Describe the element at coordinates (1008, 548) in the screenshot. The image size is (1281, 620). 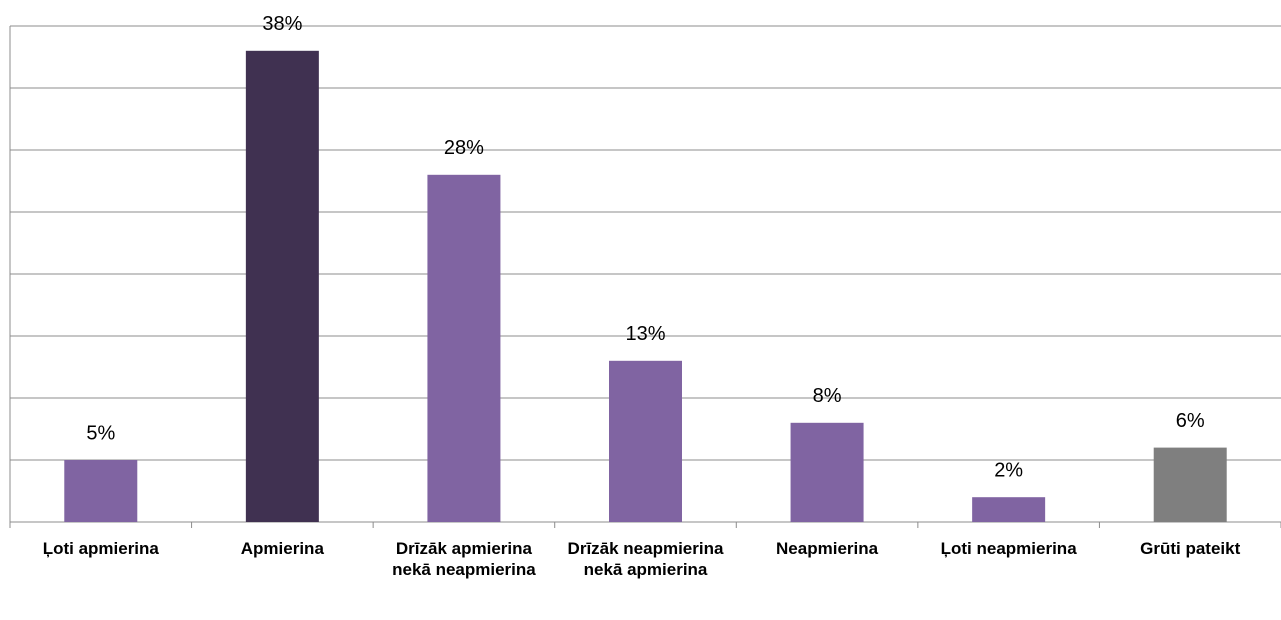
I see `x-tick-label: Ļoti neapmierina` at that location.